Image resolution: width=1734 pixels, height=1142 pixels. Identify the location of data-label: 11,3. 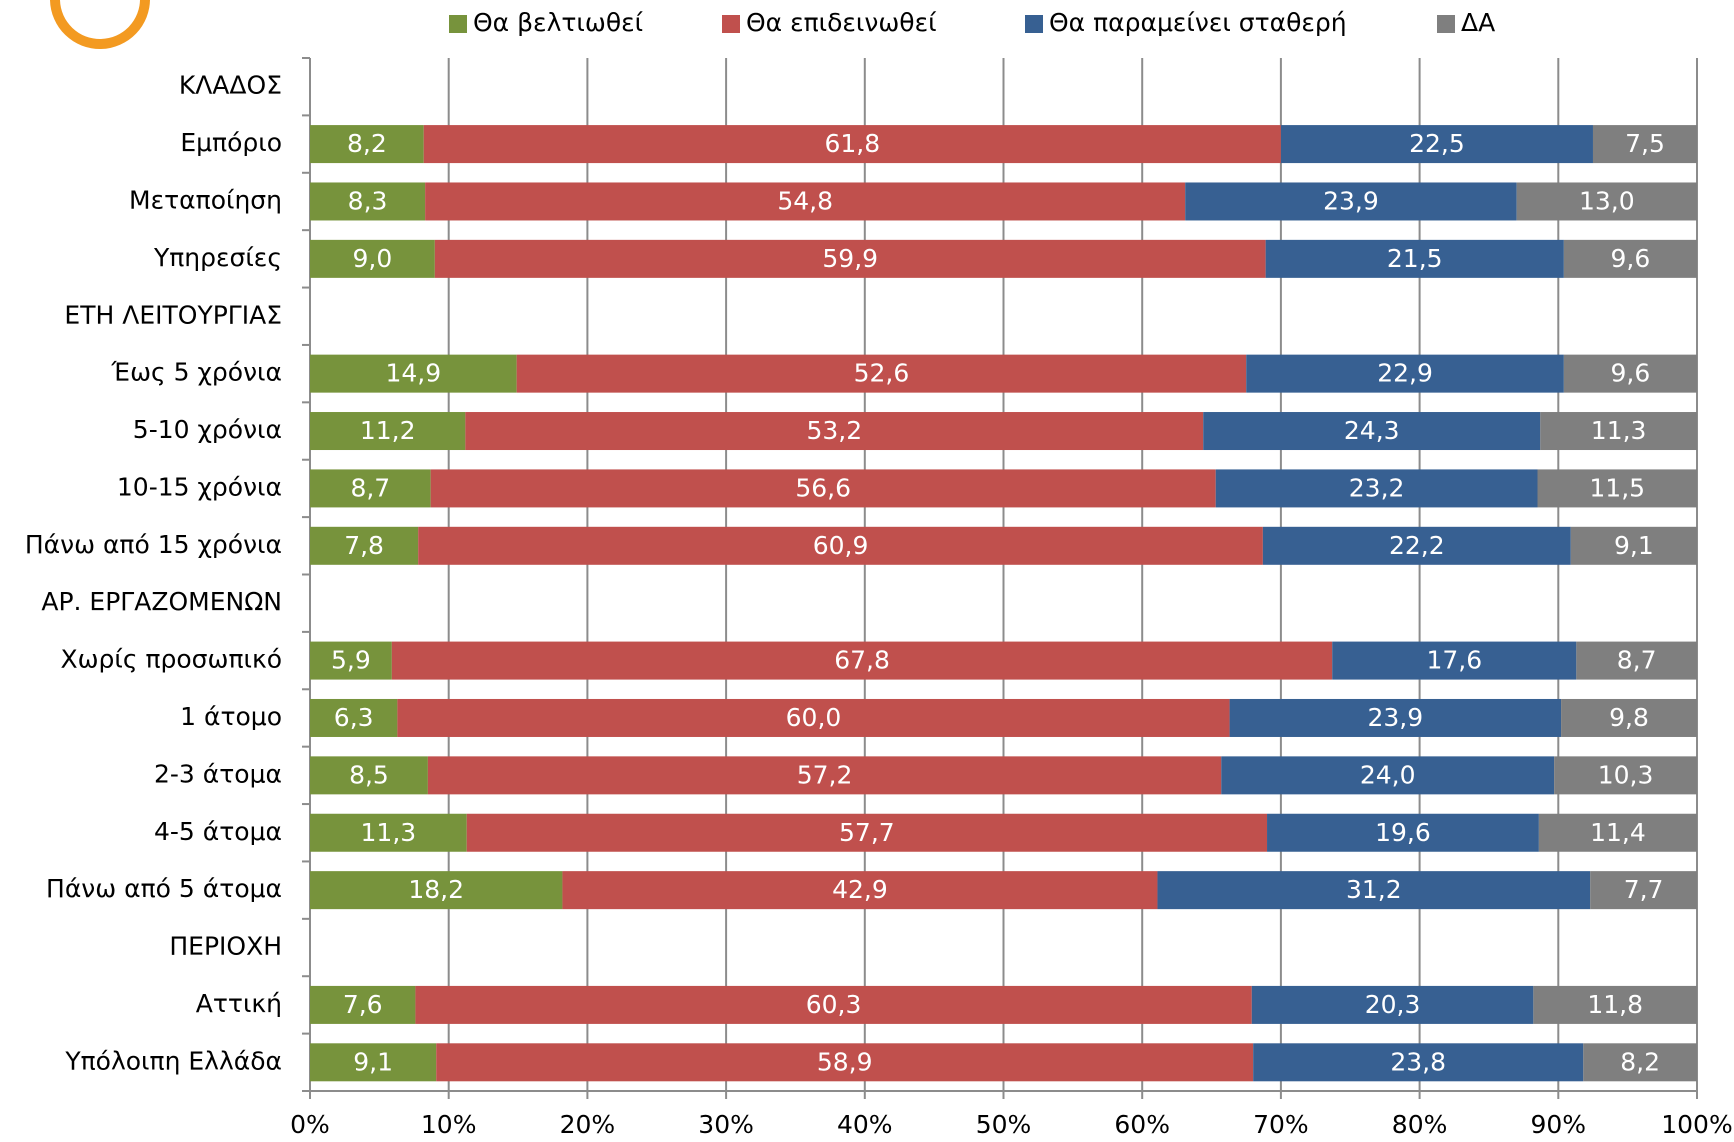
(1619, 430).